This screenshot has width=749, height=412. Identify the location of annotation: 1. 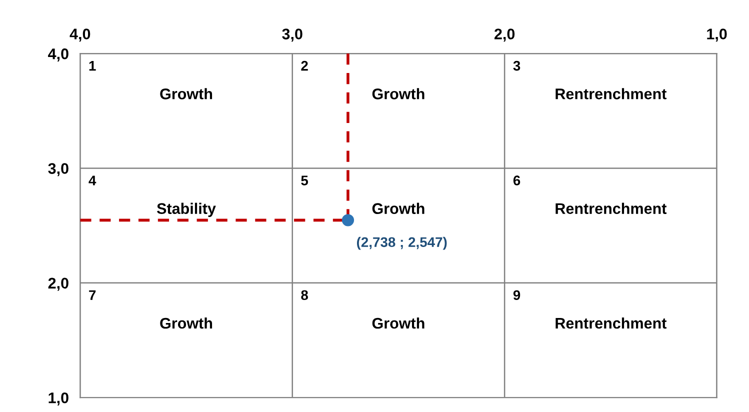
(92, 66).